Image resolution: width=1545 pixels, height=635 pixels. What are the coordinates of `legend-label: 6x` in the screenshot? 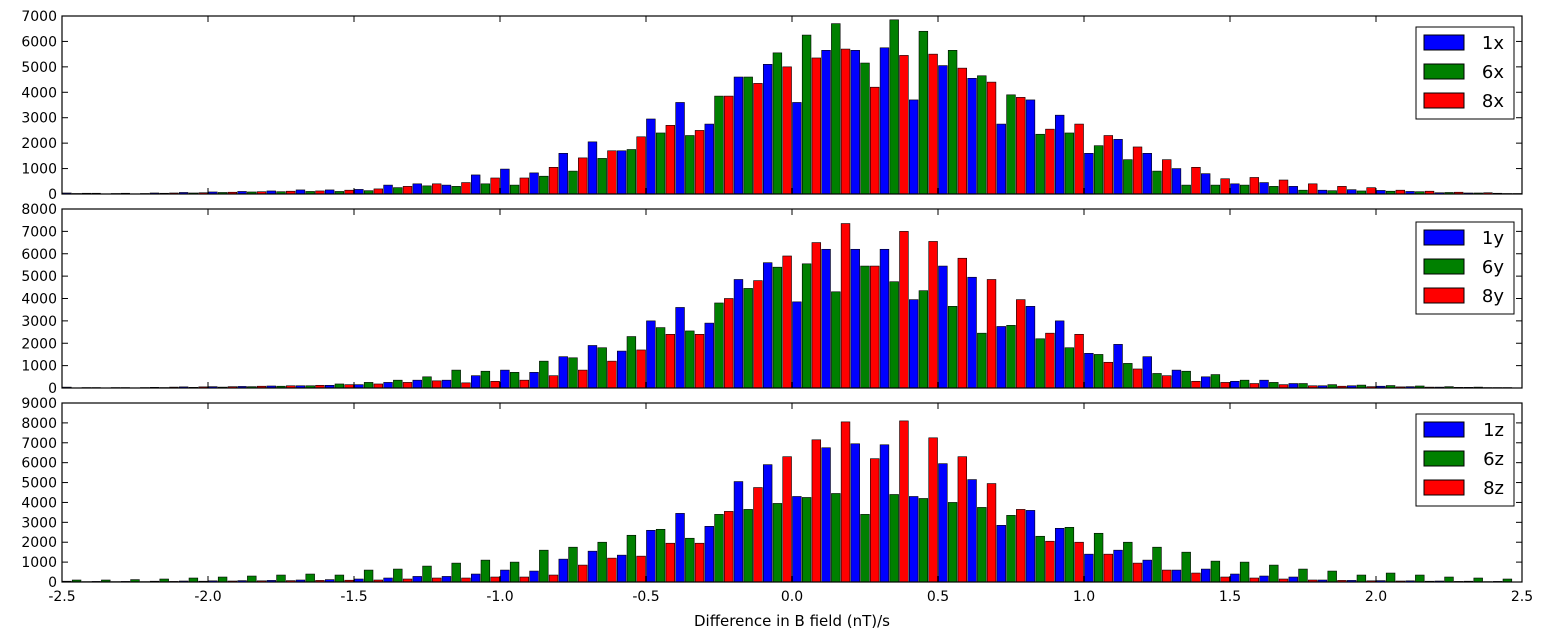 It's located at (1493, 72).